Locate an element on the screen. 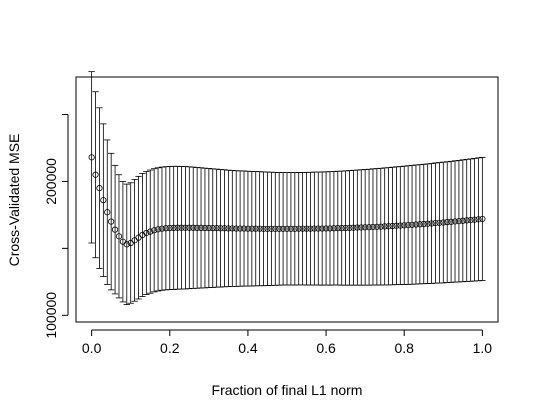  x-tick-label: 0.6 is located at coordinates (326, 348).